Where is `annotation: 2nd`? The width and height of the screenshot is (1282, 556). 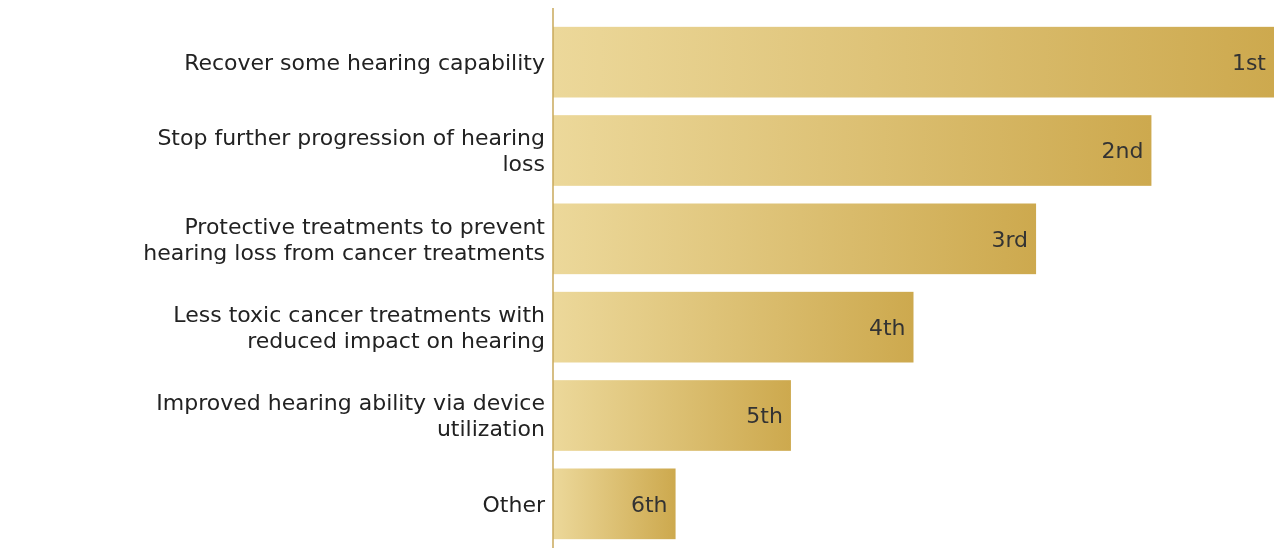 annotation: 2nd is located at coordinates (1122, 151).